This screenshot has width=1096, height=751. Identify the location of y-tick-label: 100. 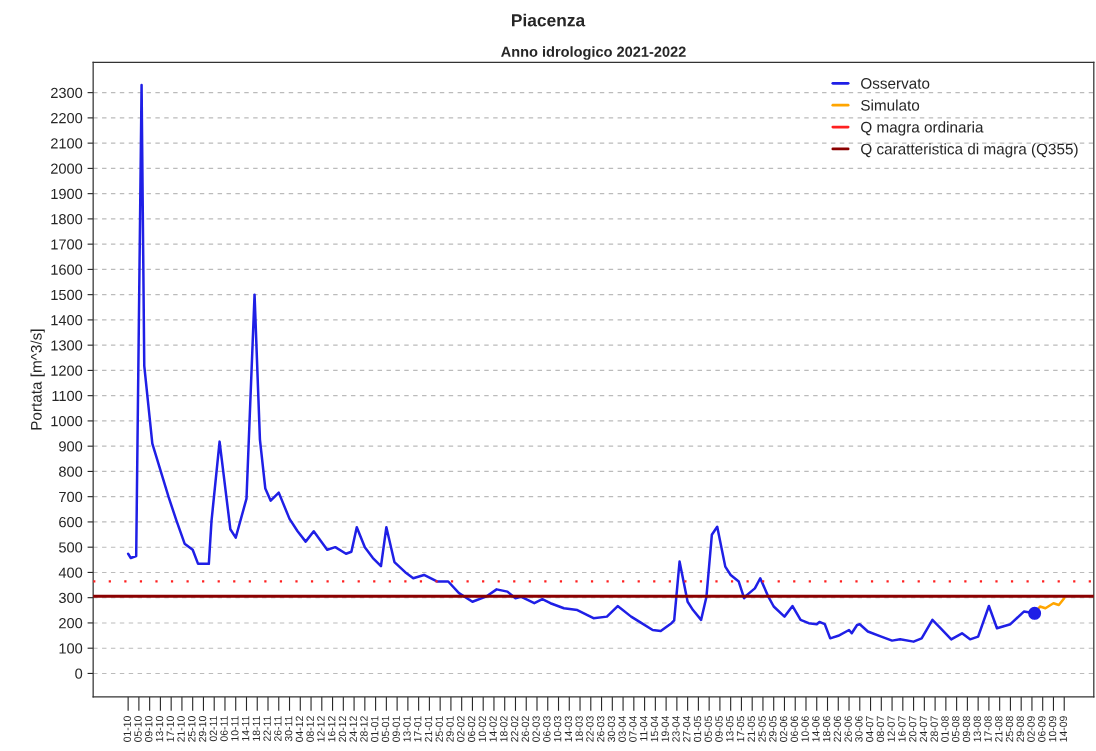
(71, 648).